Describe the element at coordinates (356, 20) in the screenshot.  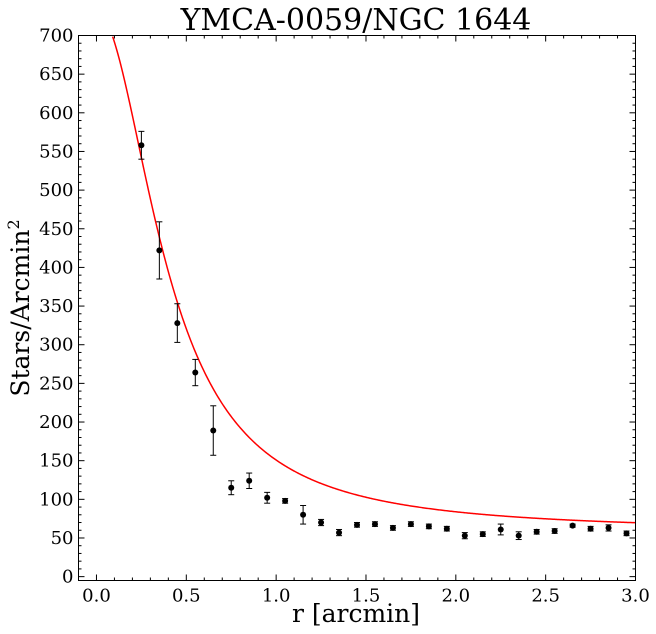
I see `chart-title: YMCA-0059/NGC 1644` at that location.